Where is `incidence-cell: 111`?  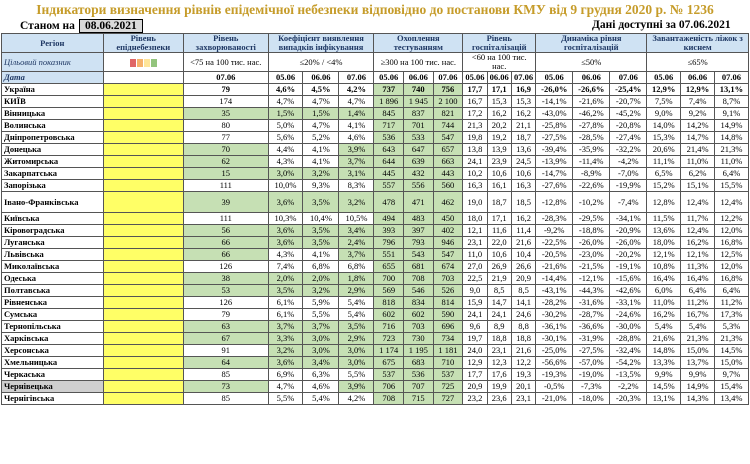 incidence-cell: 111 is located at coordinates (225, 218).